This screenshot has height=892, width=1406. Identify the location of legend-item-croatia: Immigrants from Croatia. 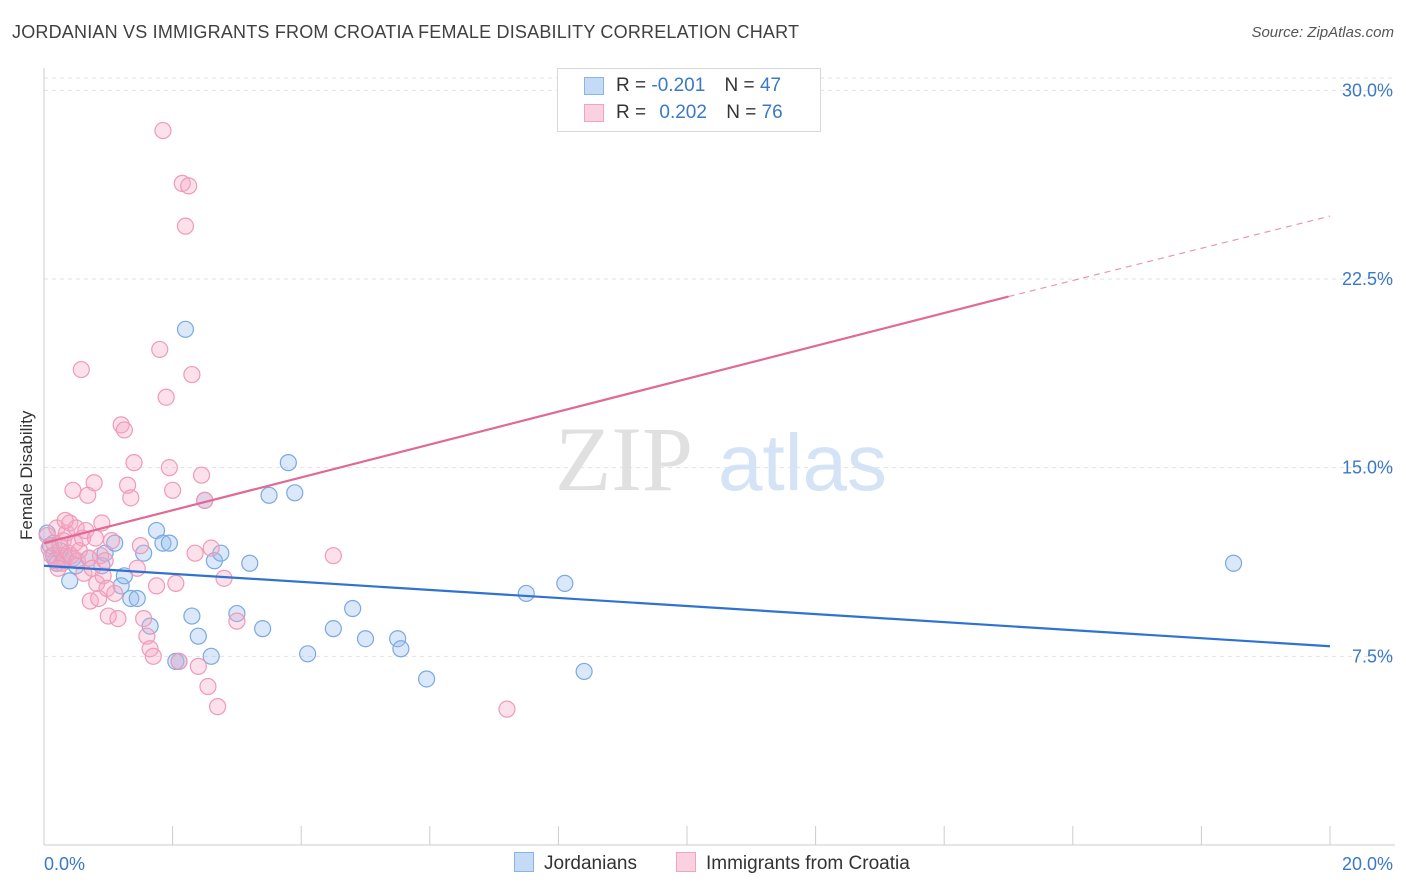
(793, 864).